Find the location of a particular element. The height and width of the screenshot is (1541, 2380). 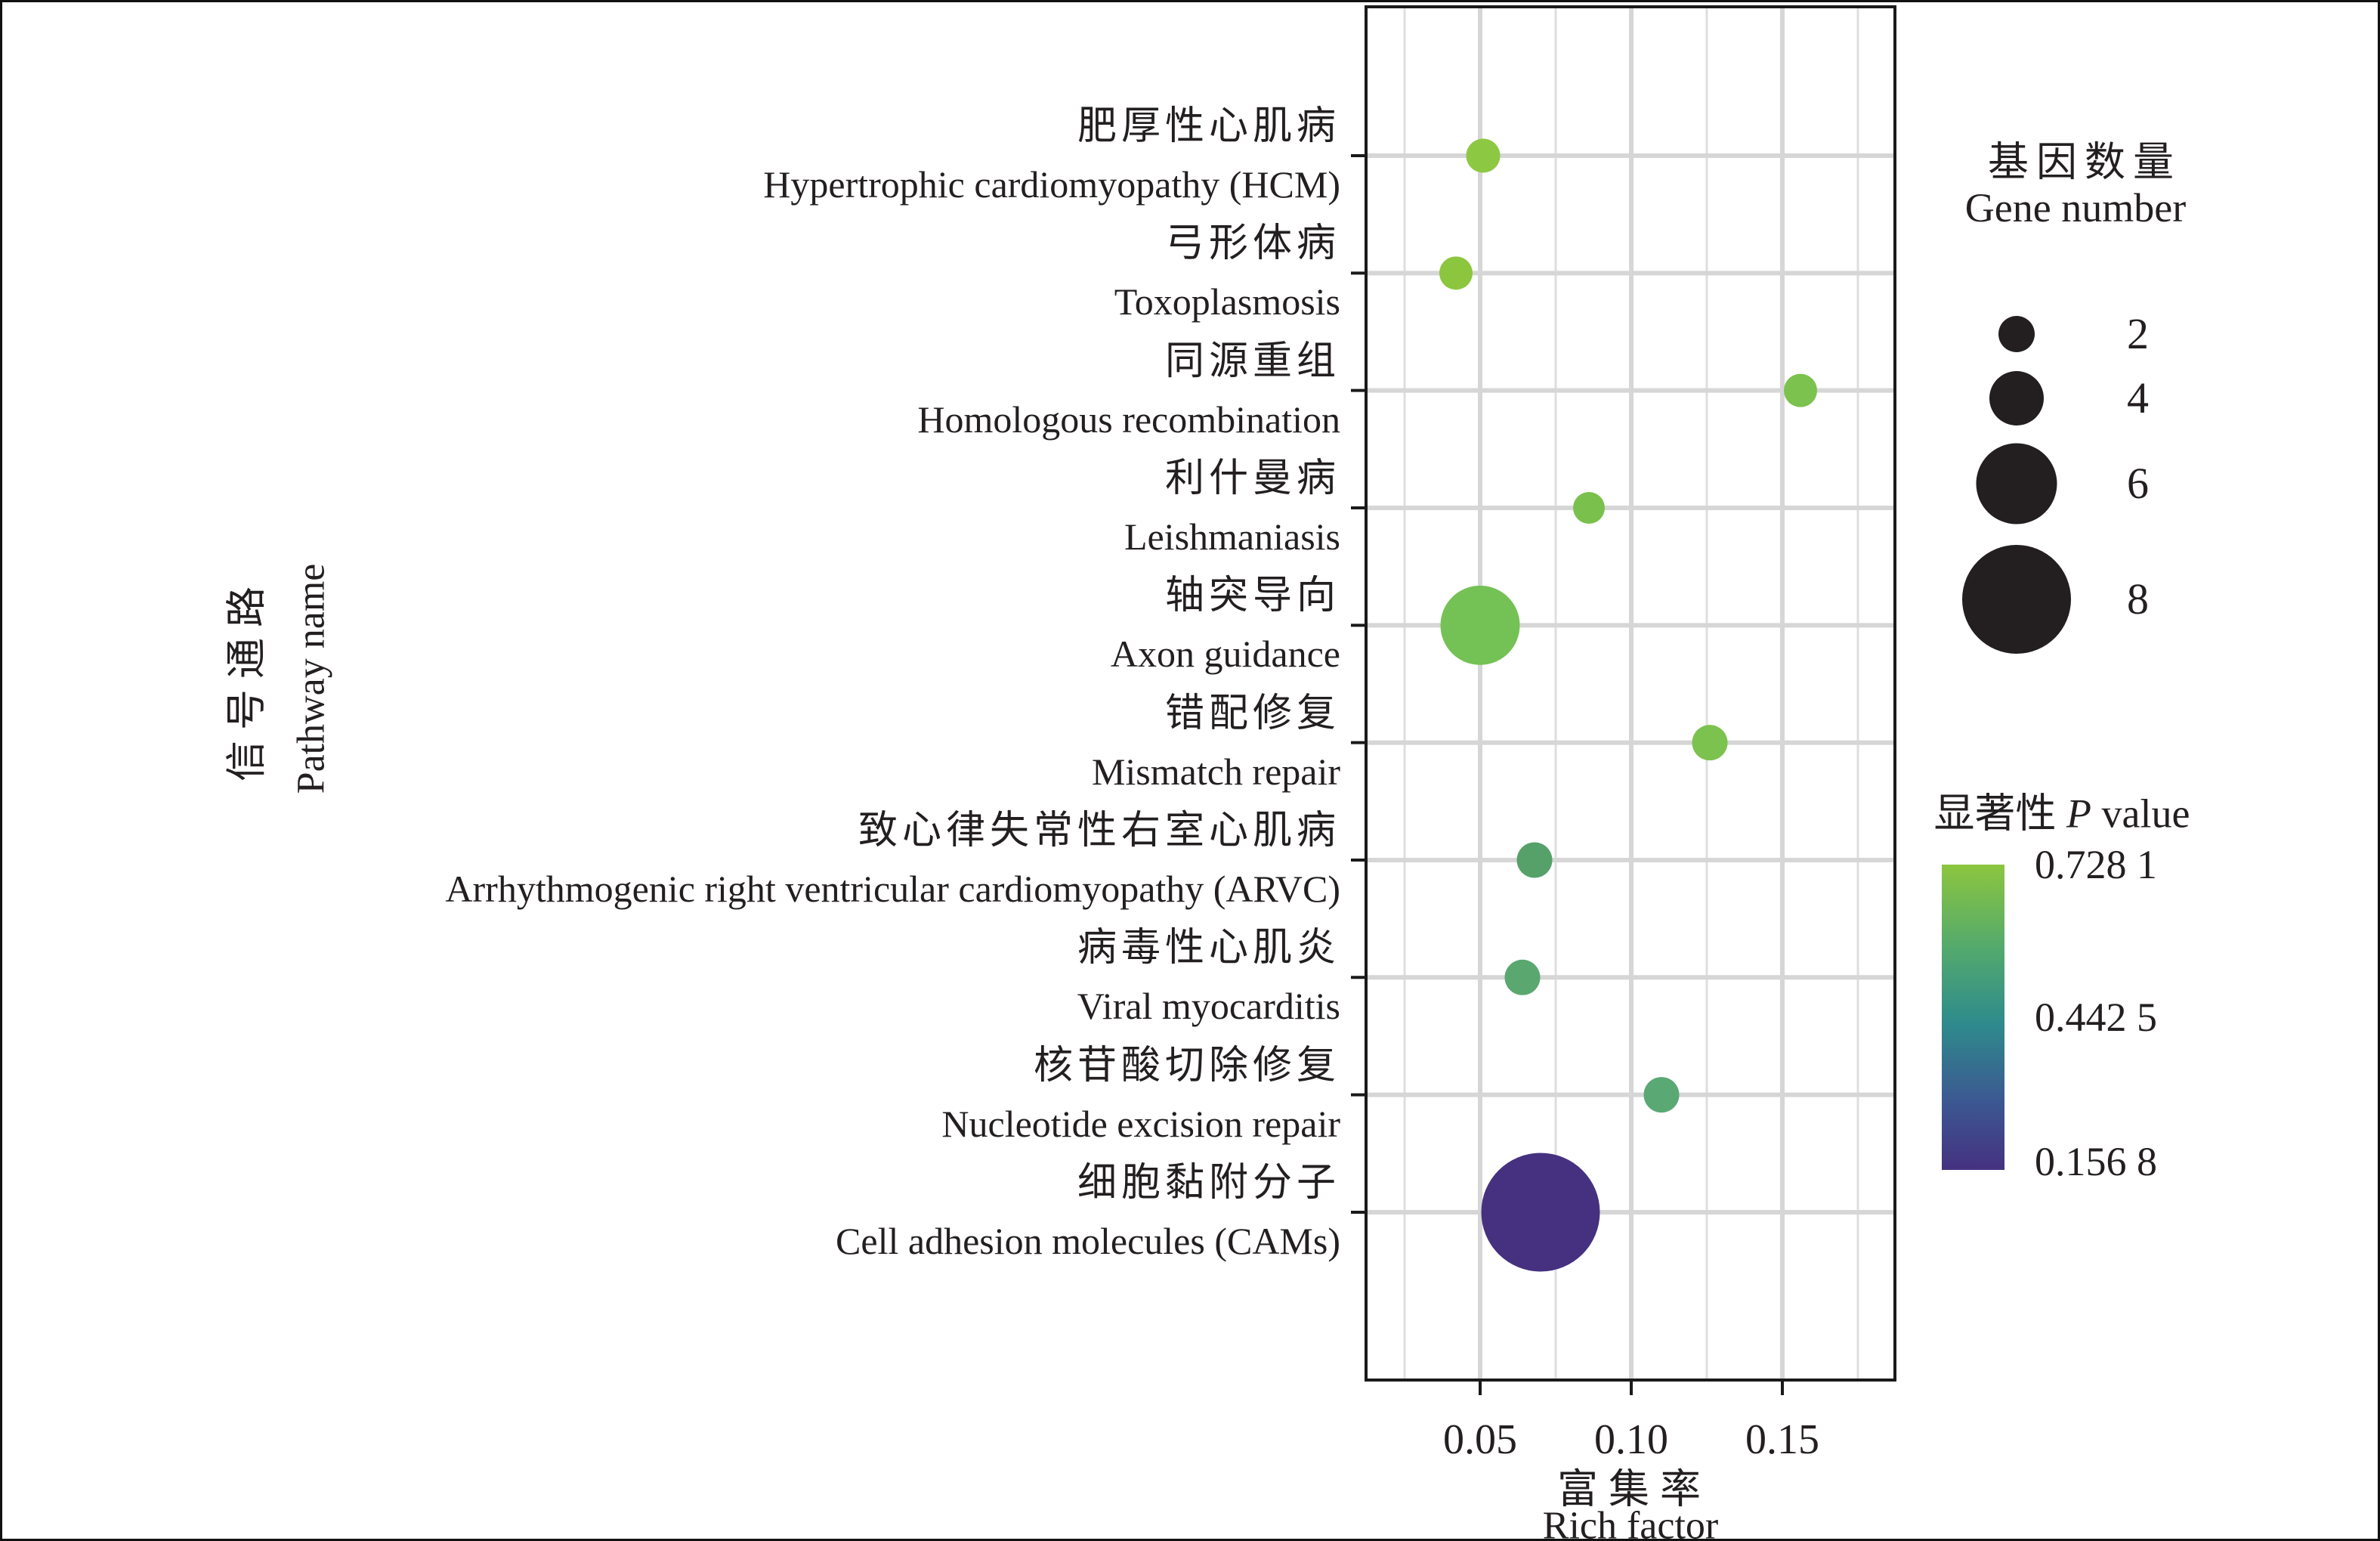

x-axis-title-en: Rich factor is located at coordinates (1630, 1522).